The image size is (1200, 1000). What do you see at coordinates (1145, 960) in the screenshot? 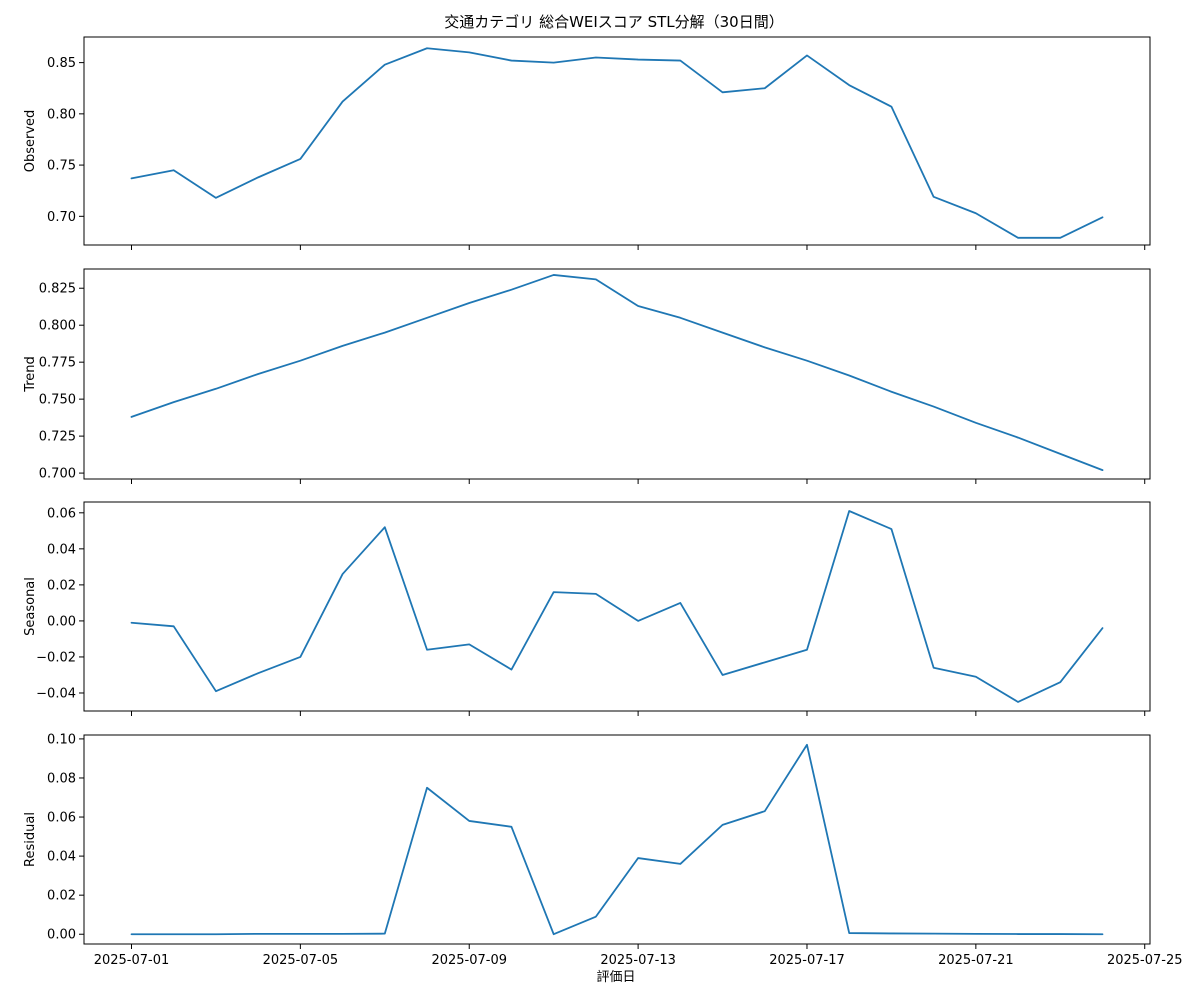
I see `x-tick-label: 2025-07-25` at bounding box center [1145, 960].